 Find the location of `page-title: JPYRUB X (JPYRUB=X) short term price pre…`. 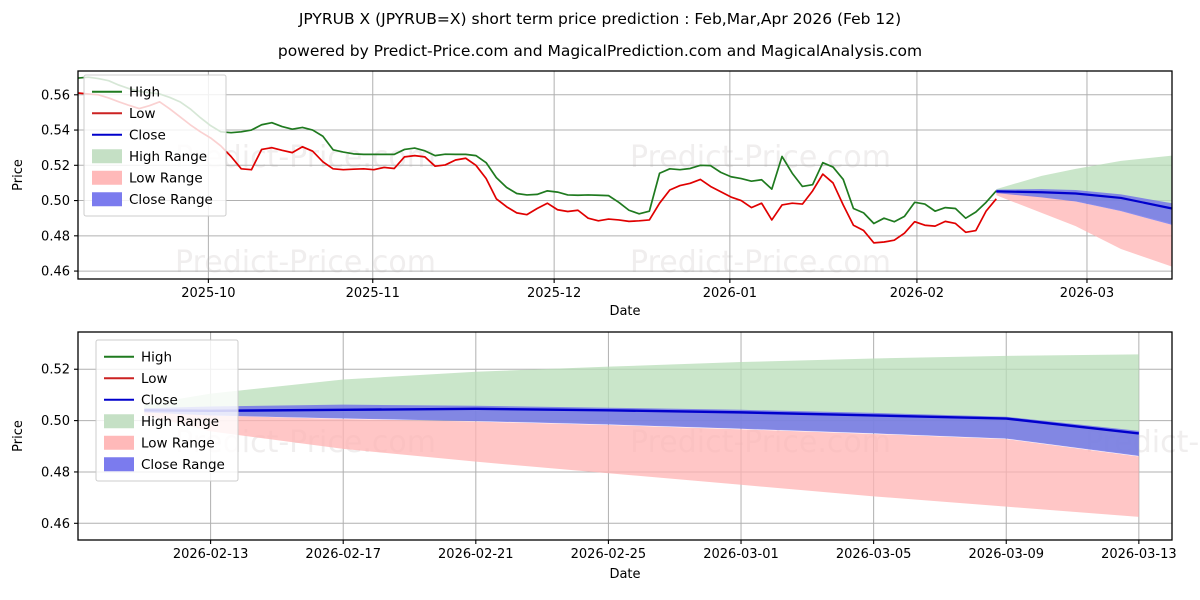

page-title: JPYRUB X (JPYRUB=X) short term price pre… is located at coordinates (600, 19).